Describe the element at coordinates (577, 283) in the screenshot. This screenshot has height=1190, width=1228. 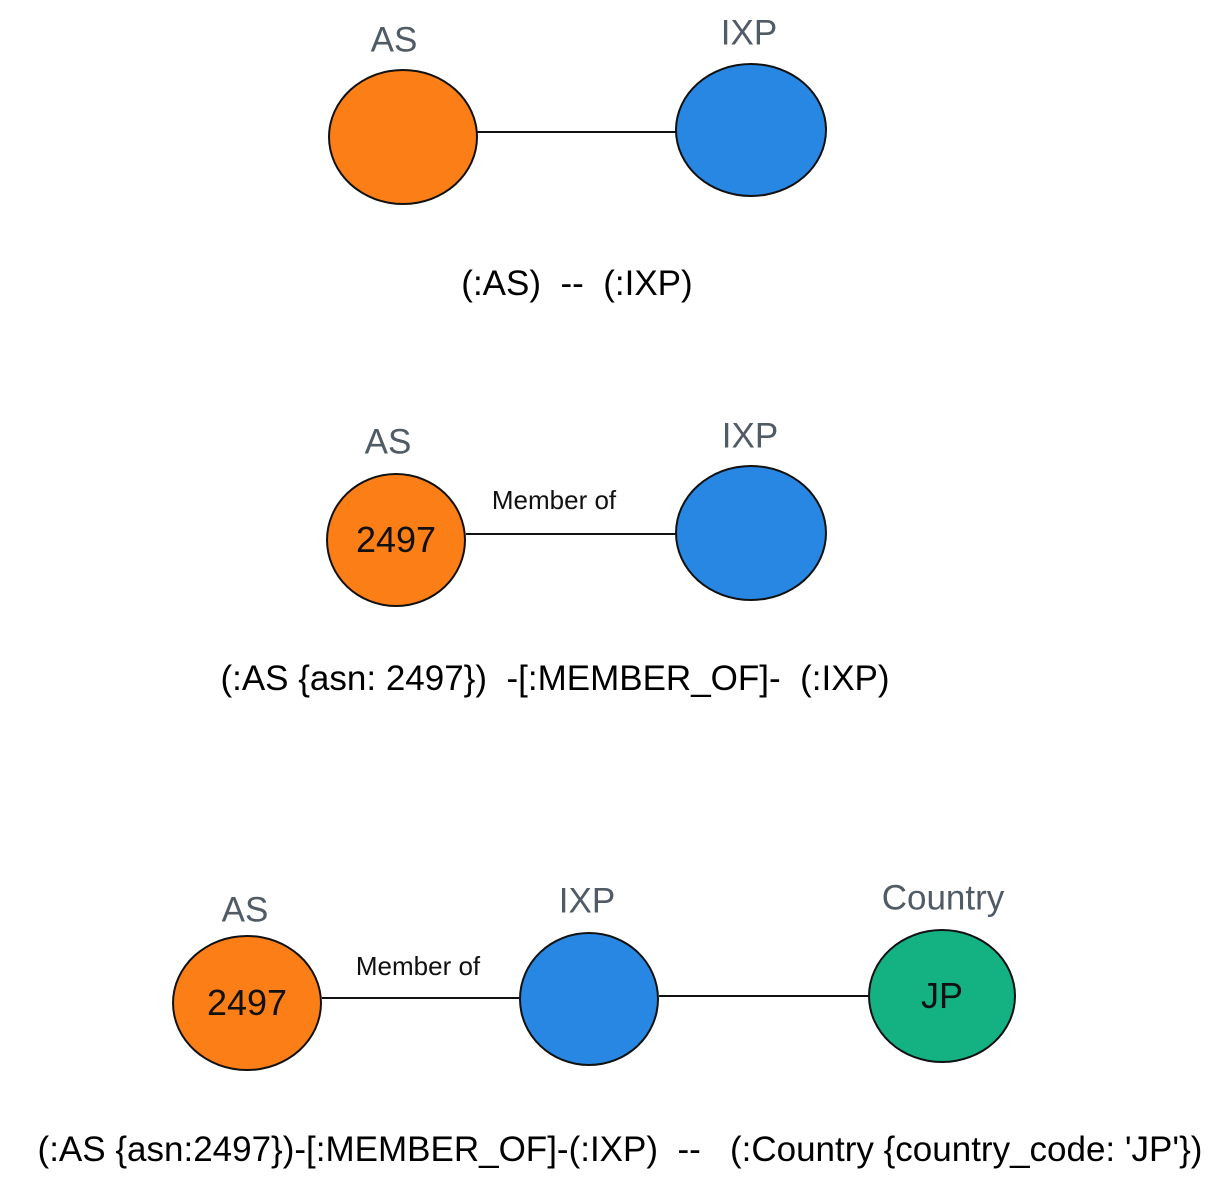
I see `cypher-caption: (:AS) -- (:IXP)` at that location.